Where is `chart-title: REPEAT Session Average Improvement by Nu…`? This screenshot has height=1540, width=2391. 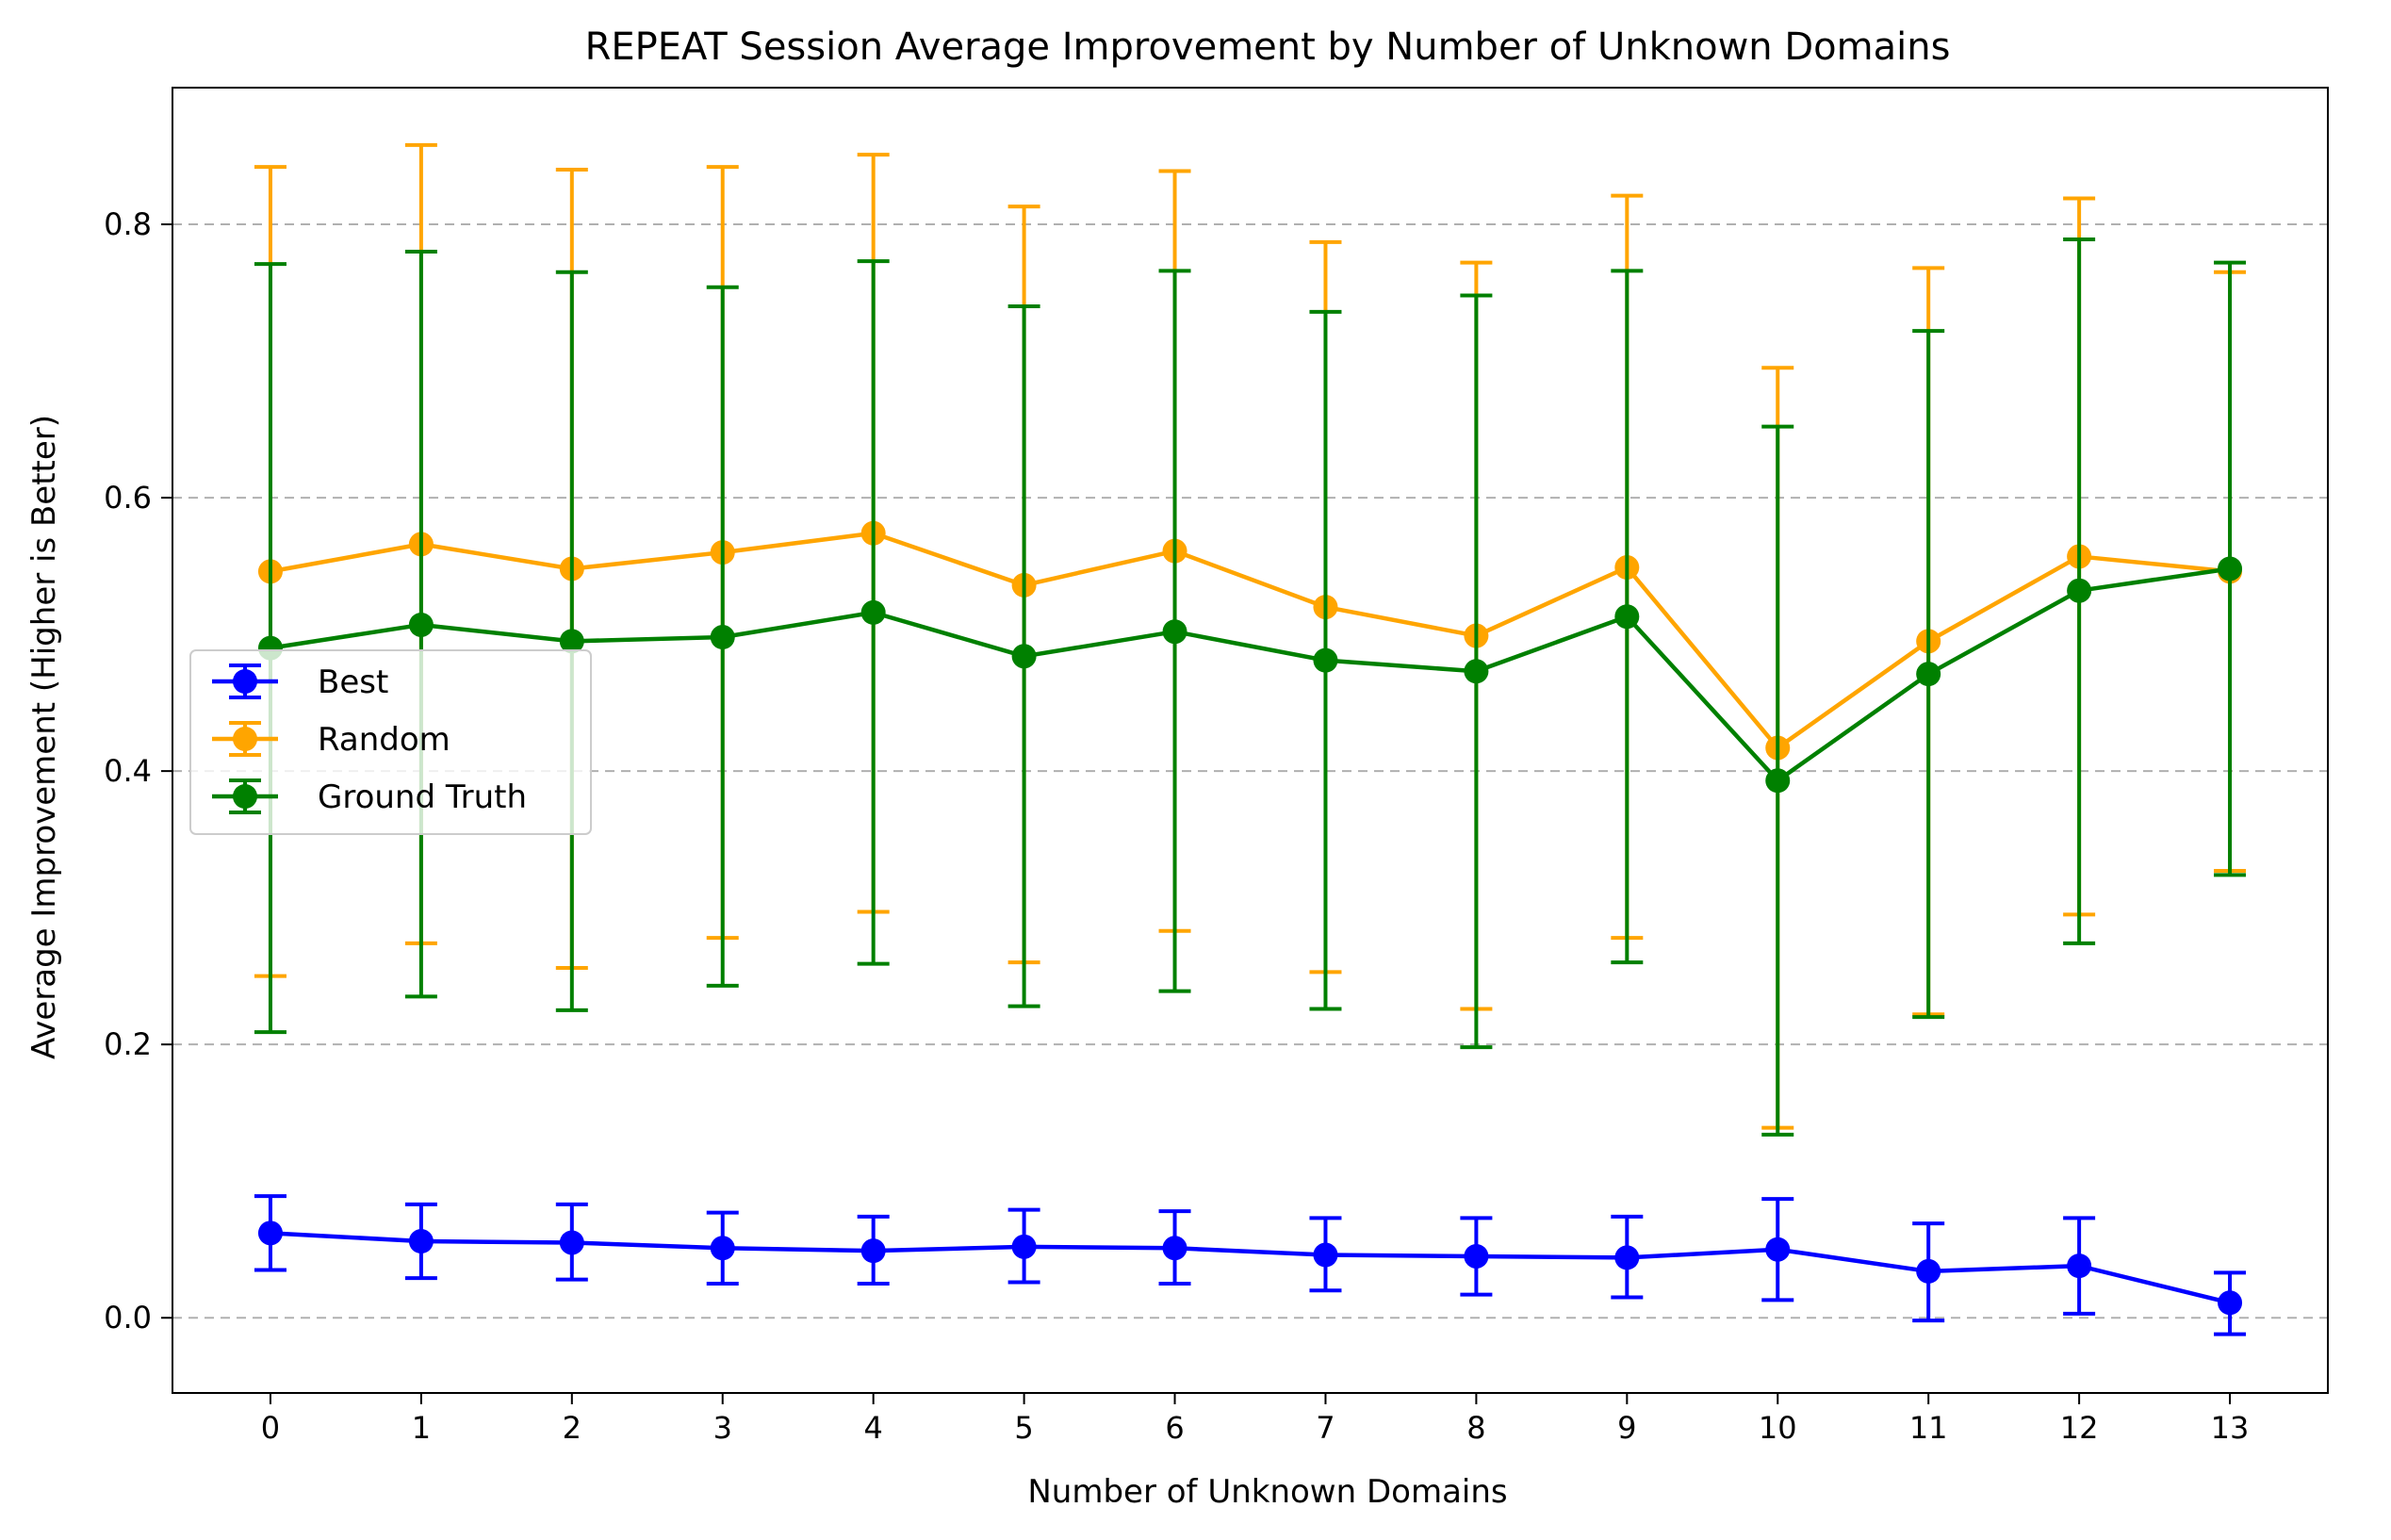 chart-title: REPEAT Session Average Improvement by Nu… is located at coordinates (1268, 47).